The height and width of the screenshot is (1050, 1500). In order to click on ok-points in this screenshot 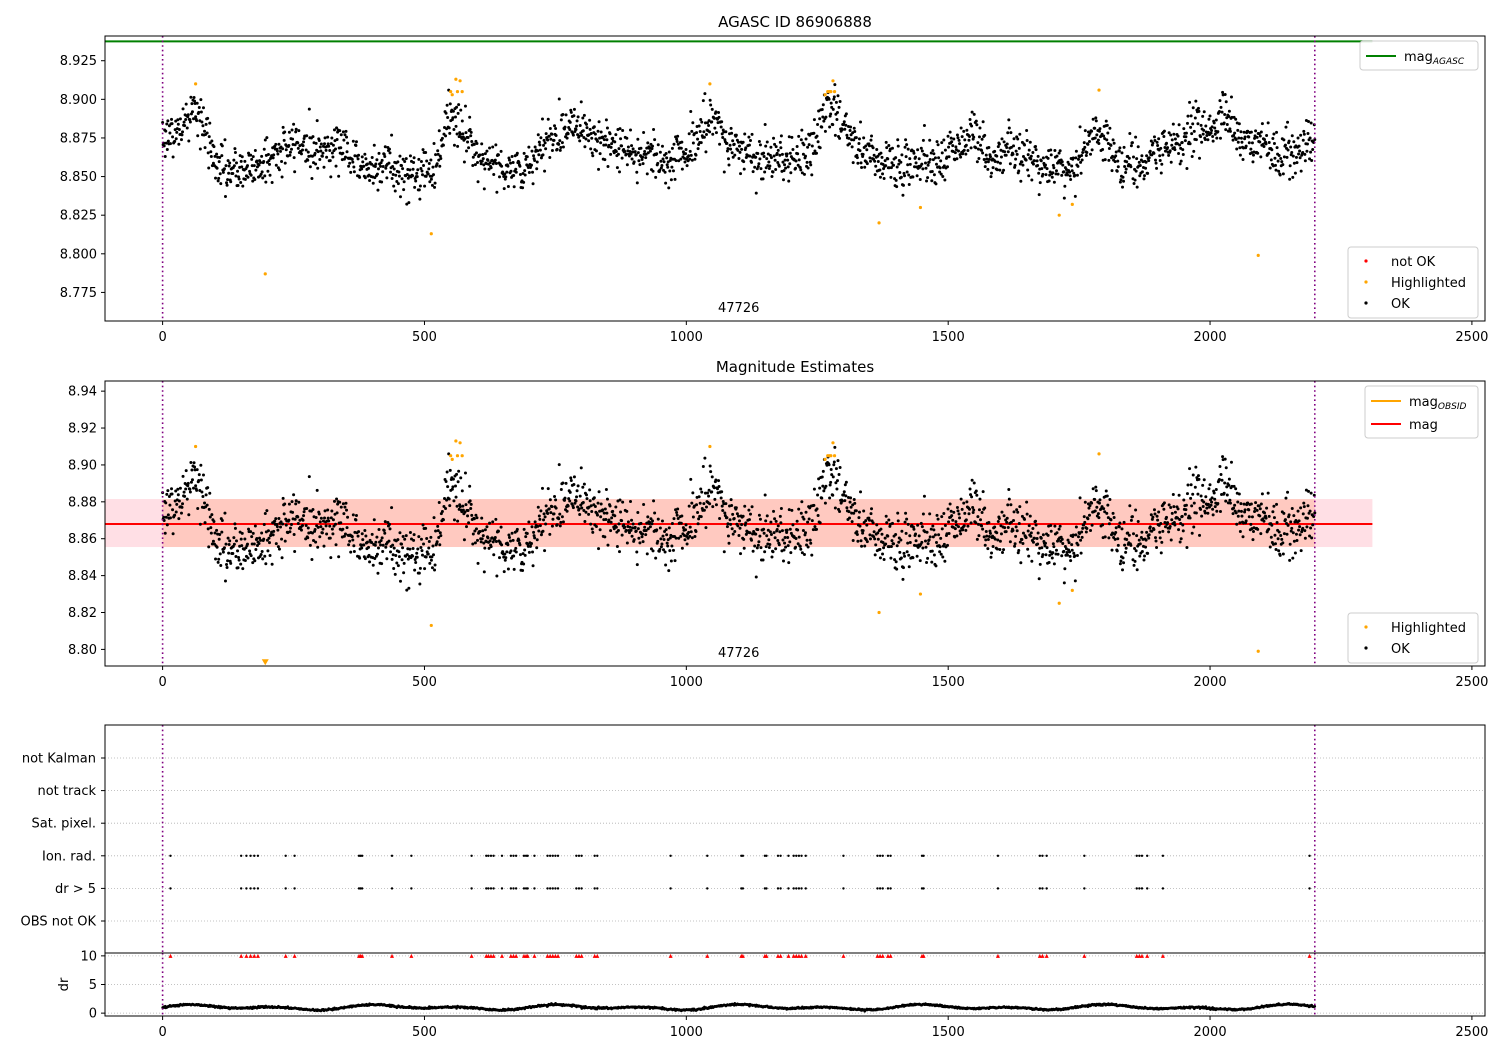, I will do `click(739, 518)`.